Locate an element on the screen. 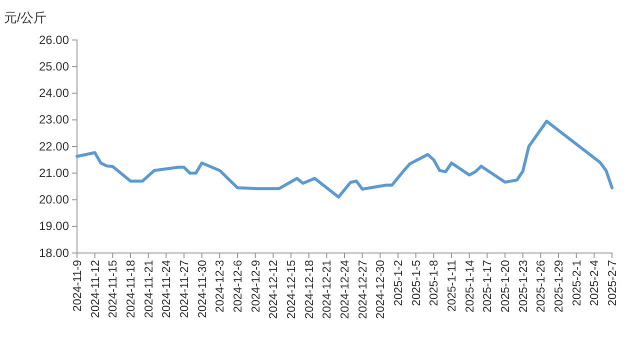 The image size is (639, 354). y-tick-label: 22.00 is located at coordinates (54, 146).